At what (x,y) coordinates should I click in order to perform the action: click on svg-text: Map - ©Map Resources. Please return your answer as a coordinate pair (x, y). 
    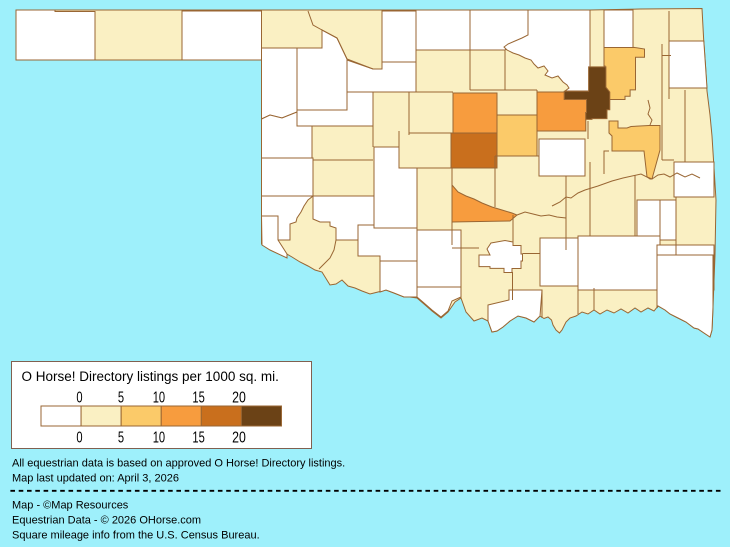
    Looking at the image, I should click on (70, 506).